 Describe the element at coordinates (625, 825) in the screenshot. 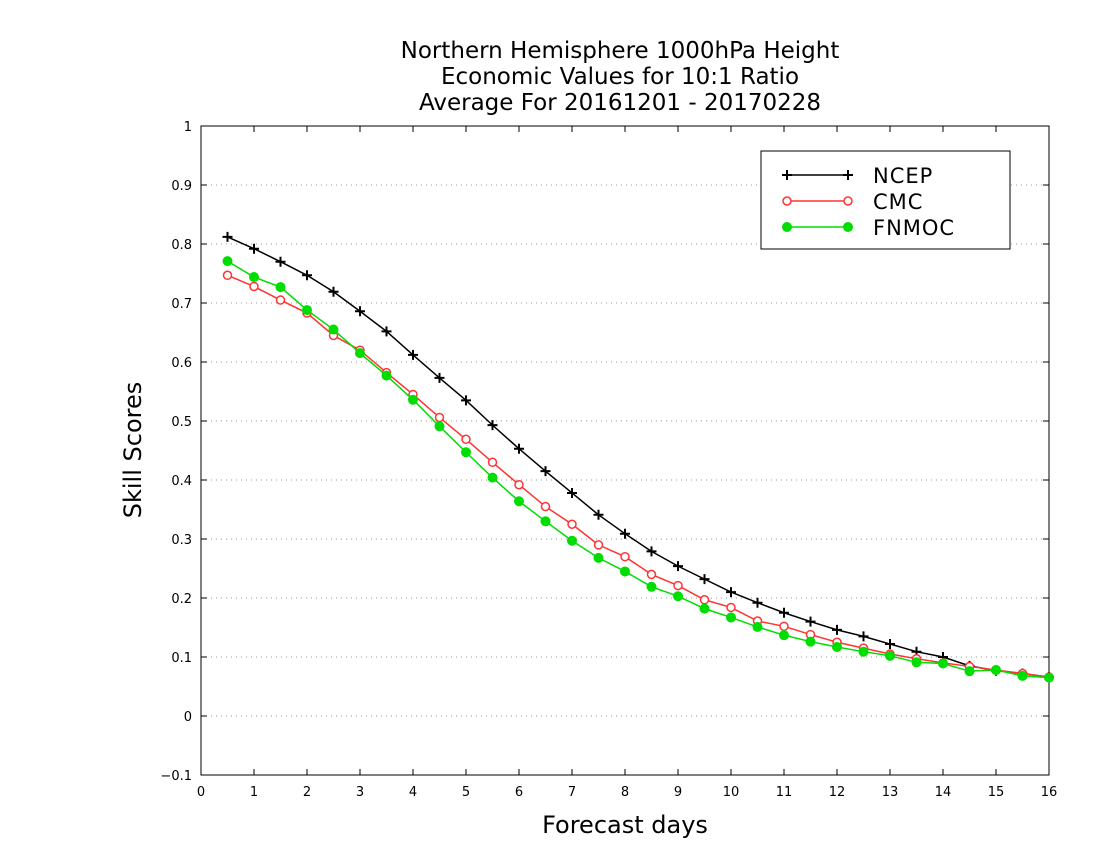

I see `x-axis-label: Forecast days` at that location.